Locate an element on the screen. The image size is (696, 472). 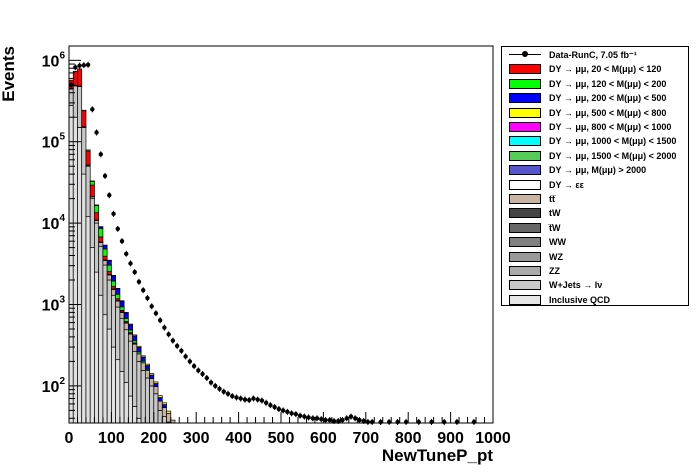
y-axis-ticks: 102 103 104 105 106 is located at coordinates (61, 234).